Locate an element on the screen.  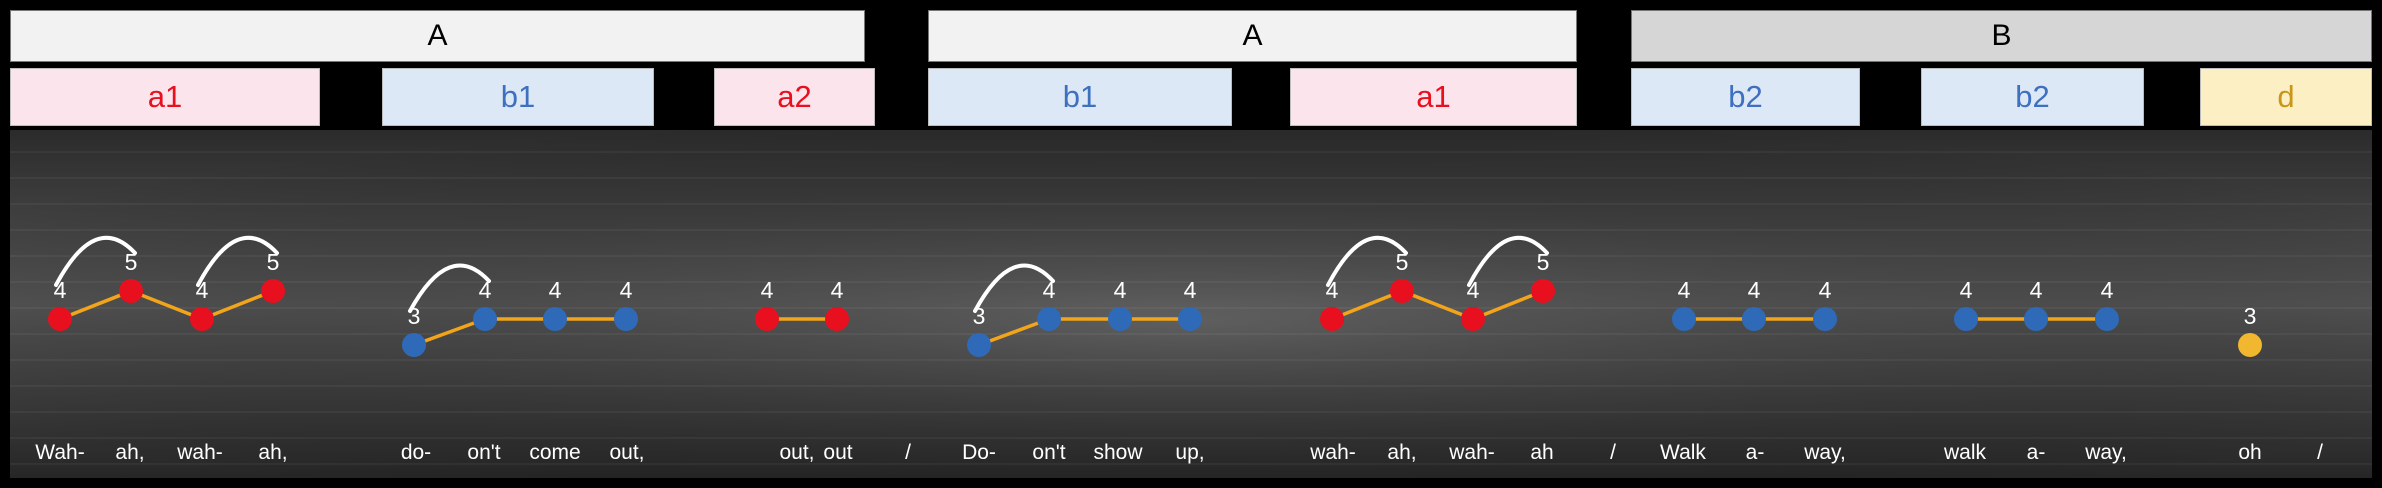
lyric-syllable: Walk is located at coordinates (1683, 452).